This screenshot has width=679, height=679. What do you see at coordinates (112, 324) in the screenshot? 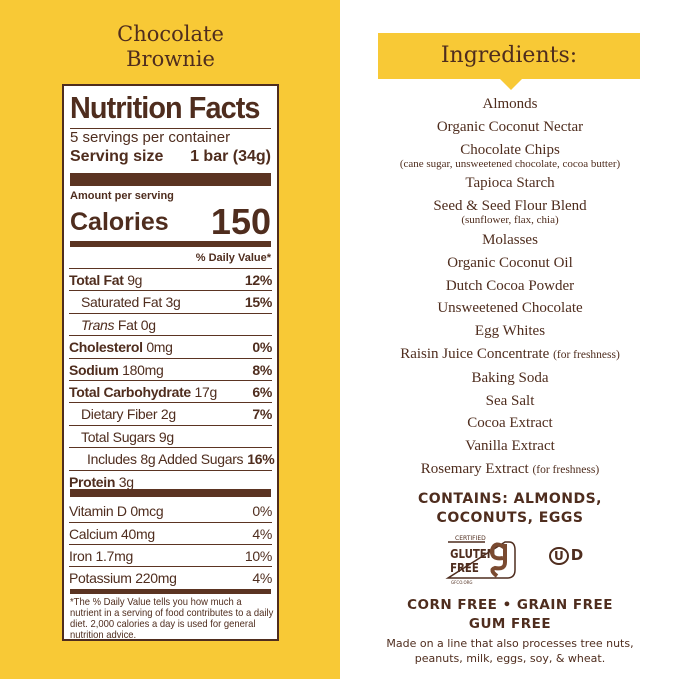
I see `nutrient-label: Trans Fat 0g` at bounding box center [112, 324].